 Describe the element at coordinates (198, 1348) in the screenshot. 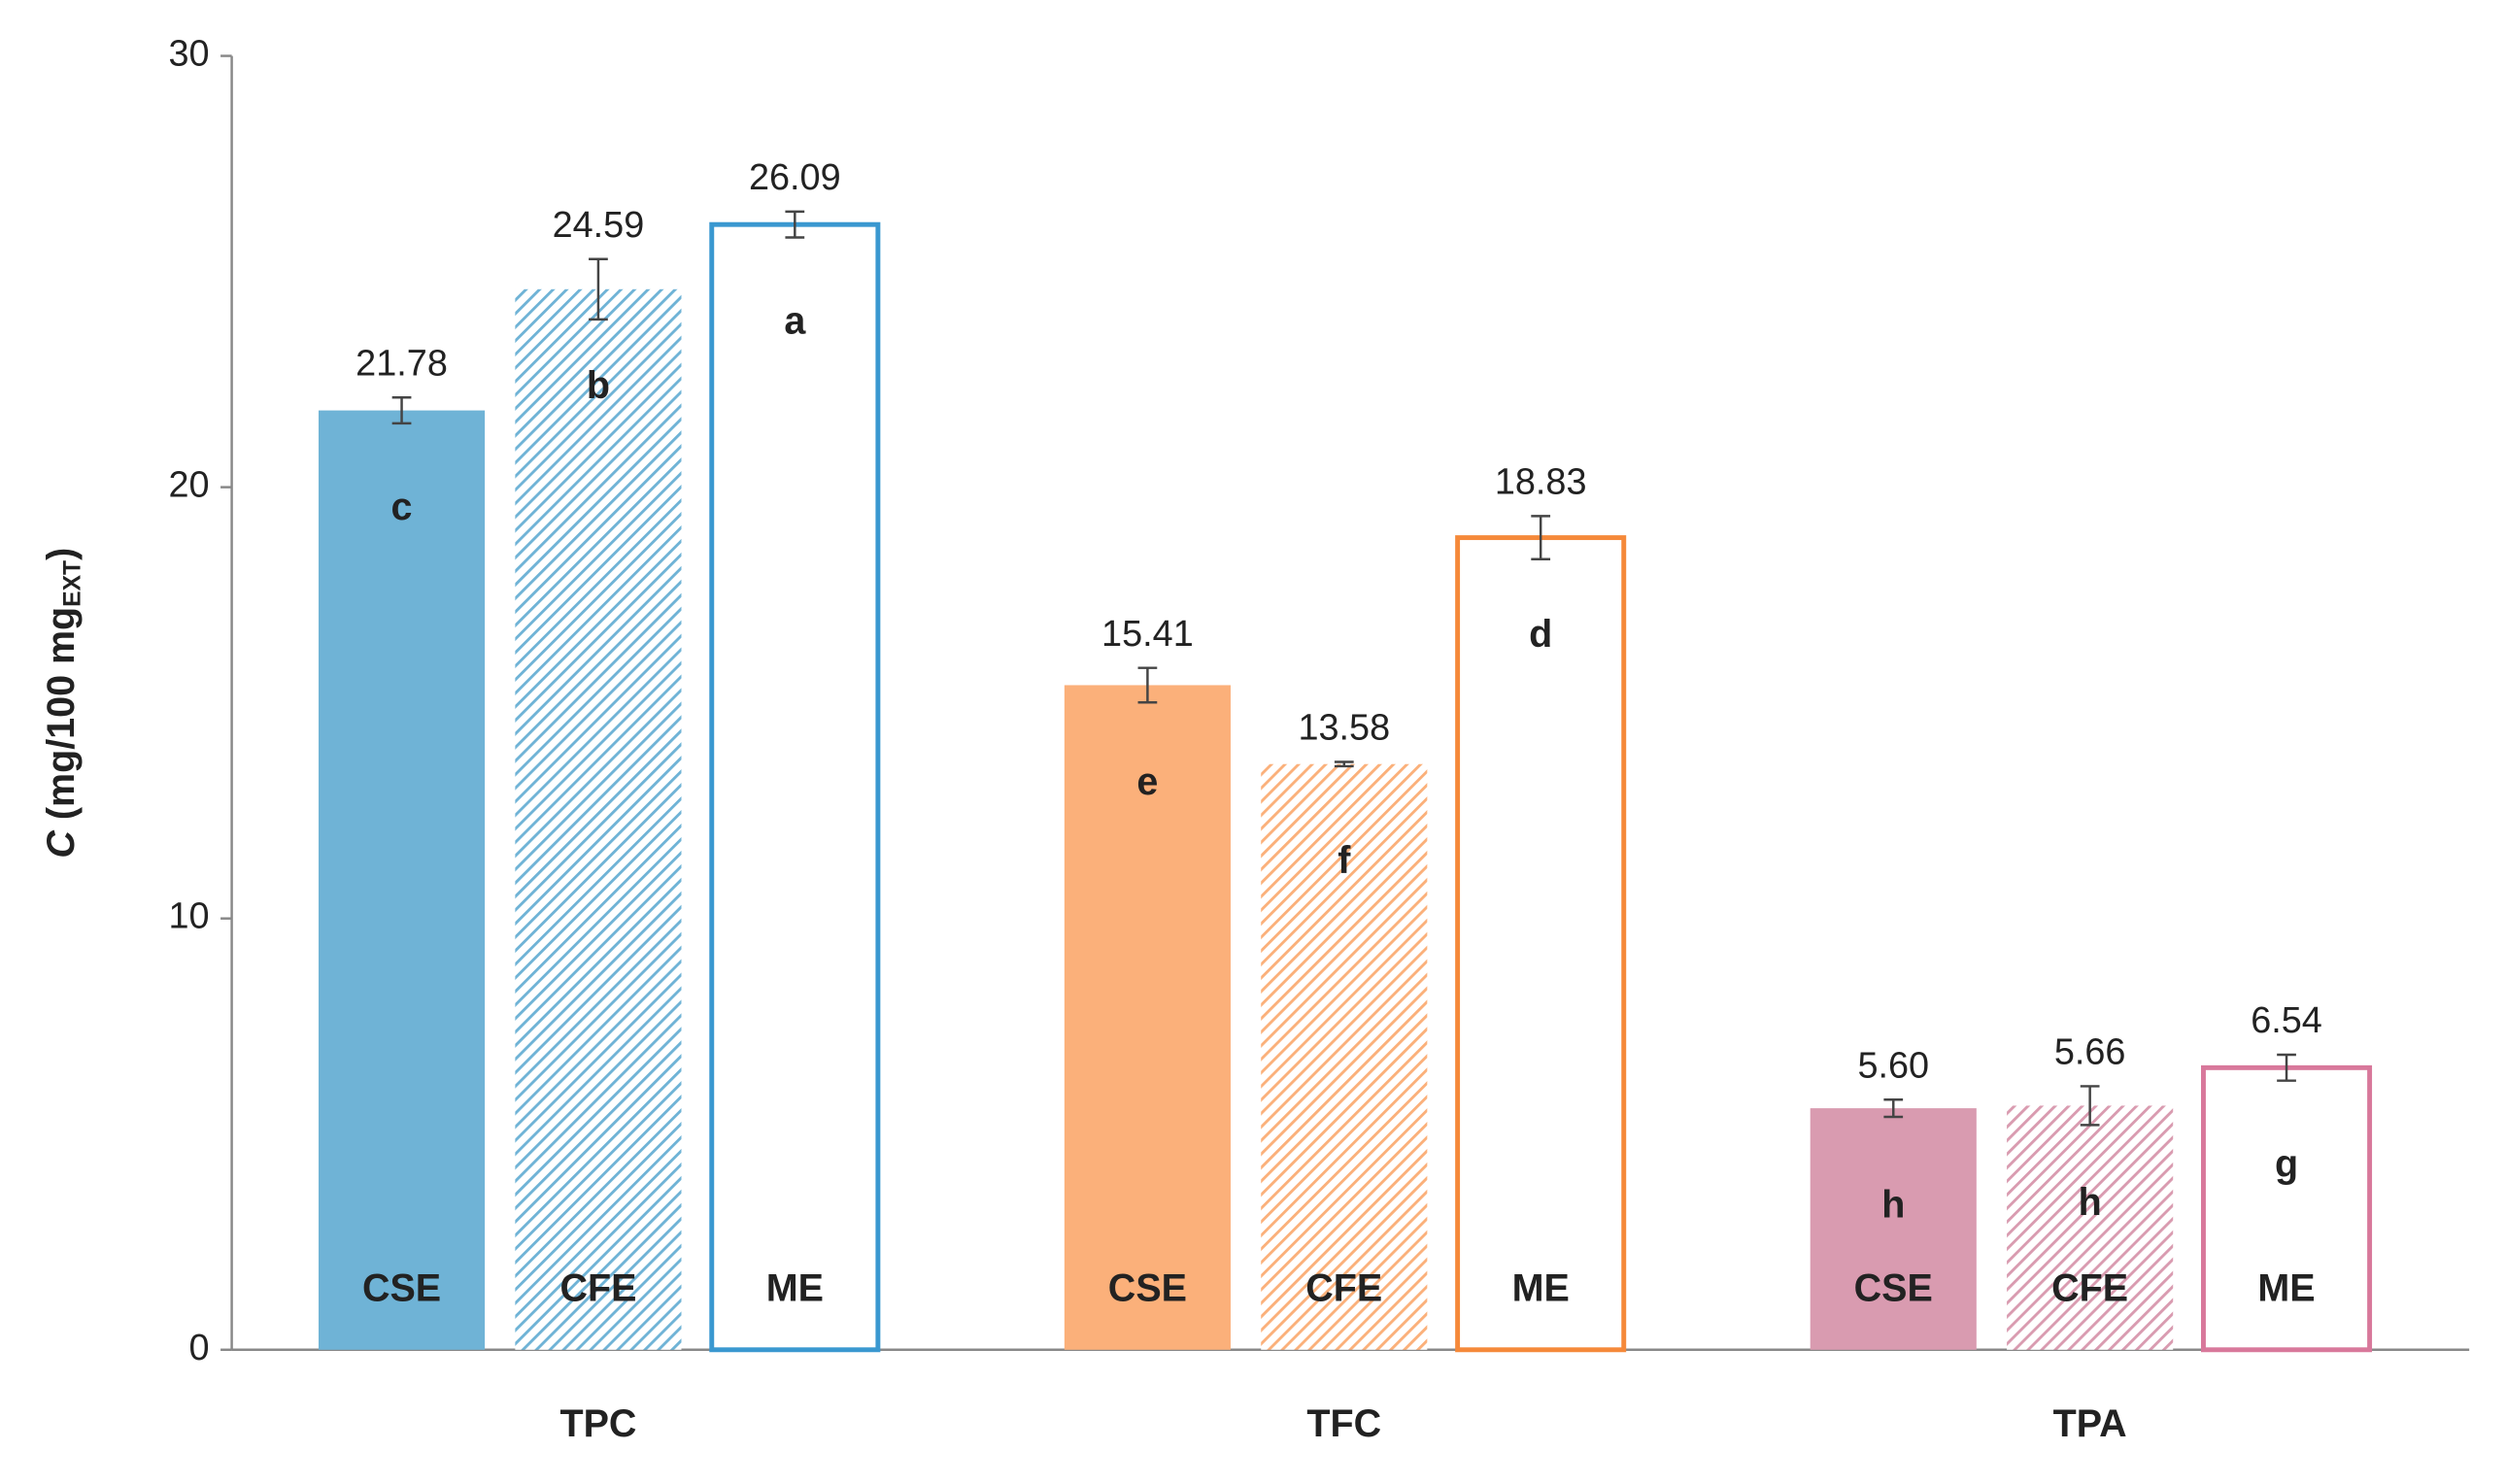

I see `y-tick-label: 0` at that location.